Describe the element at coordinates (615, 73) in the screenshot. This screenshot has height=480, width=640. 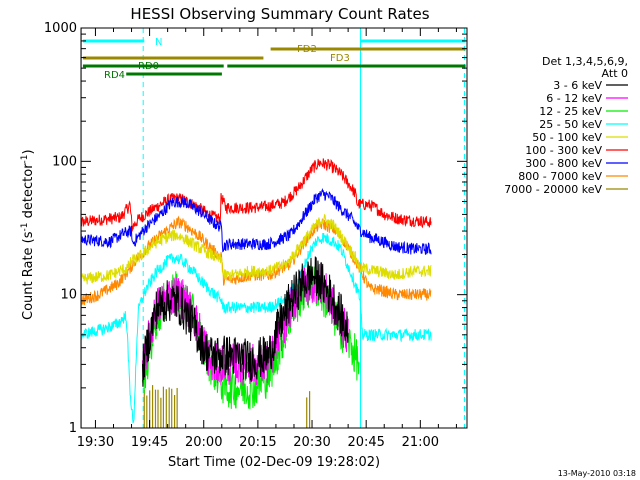
I see `legend-header-attenuator: Att 0` at that location.